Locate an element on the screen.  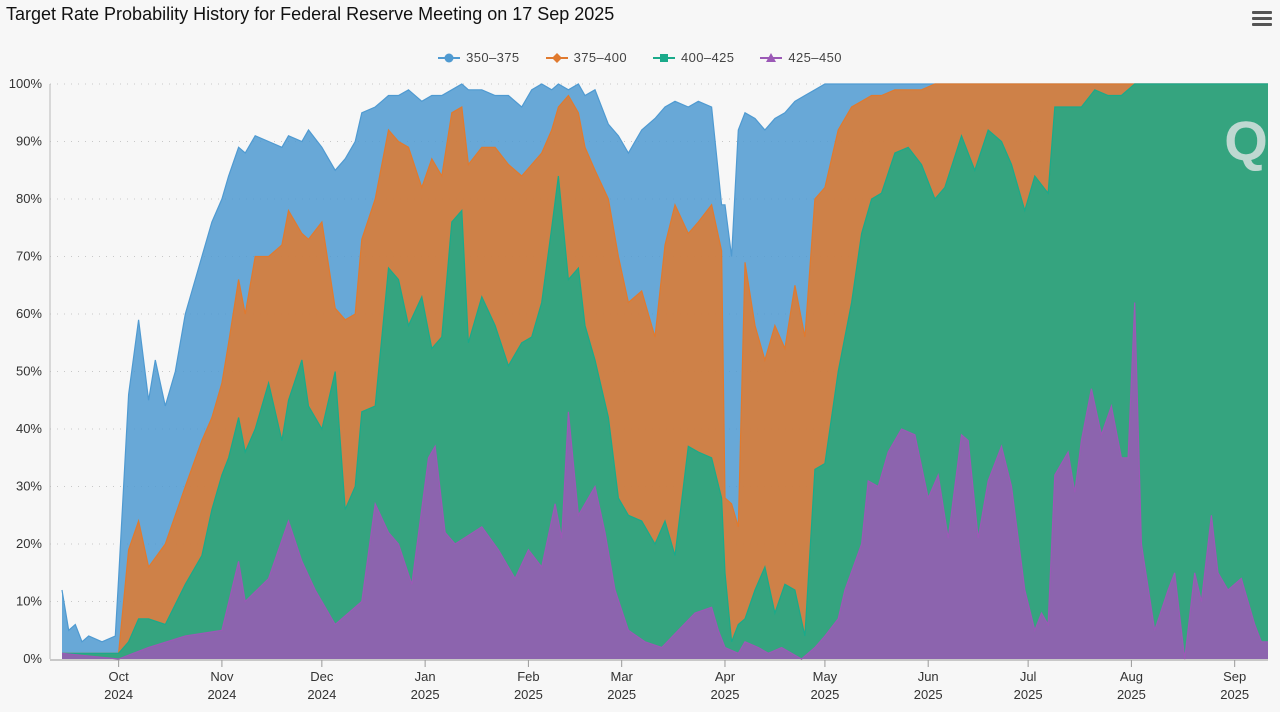
legend-item-425-450: 425–450 is located at coordinates (800, 57).